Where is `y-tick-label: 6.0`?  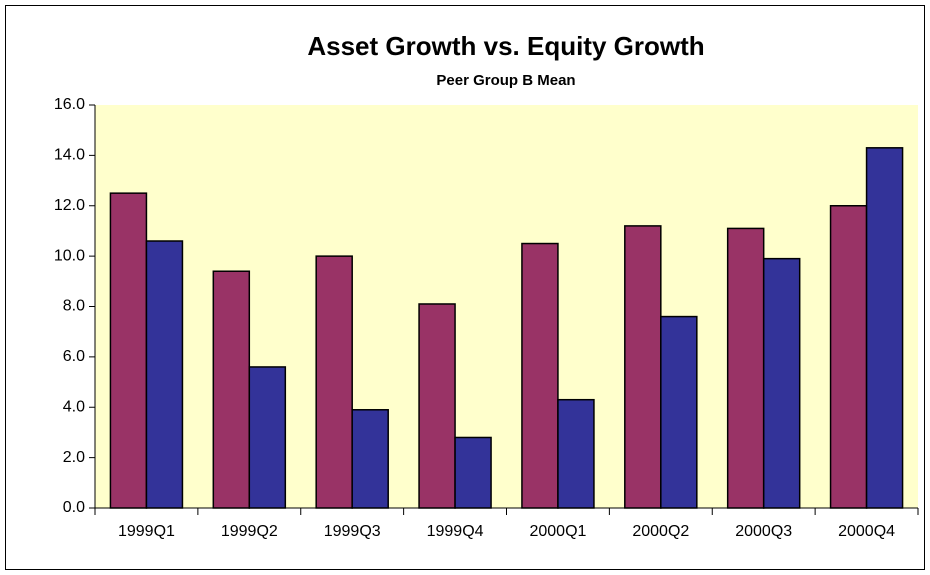
y-tick-label: 6.0 is located at coordinates (74, 356).